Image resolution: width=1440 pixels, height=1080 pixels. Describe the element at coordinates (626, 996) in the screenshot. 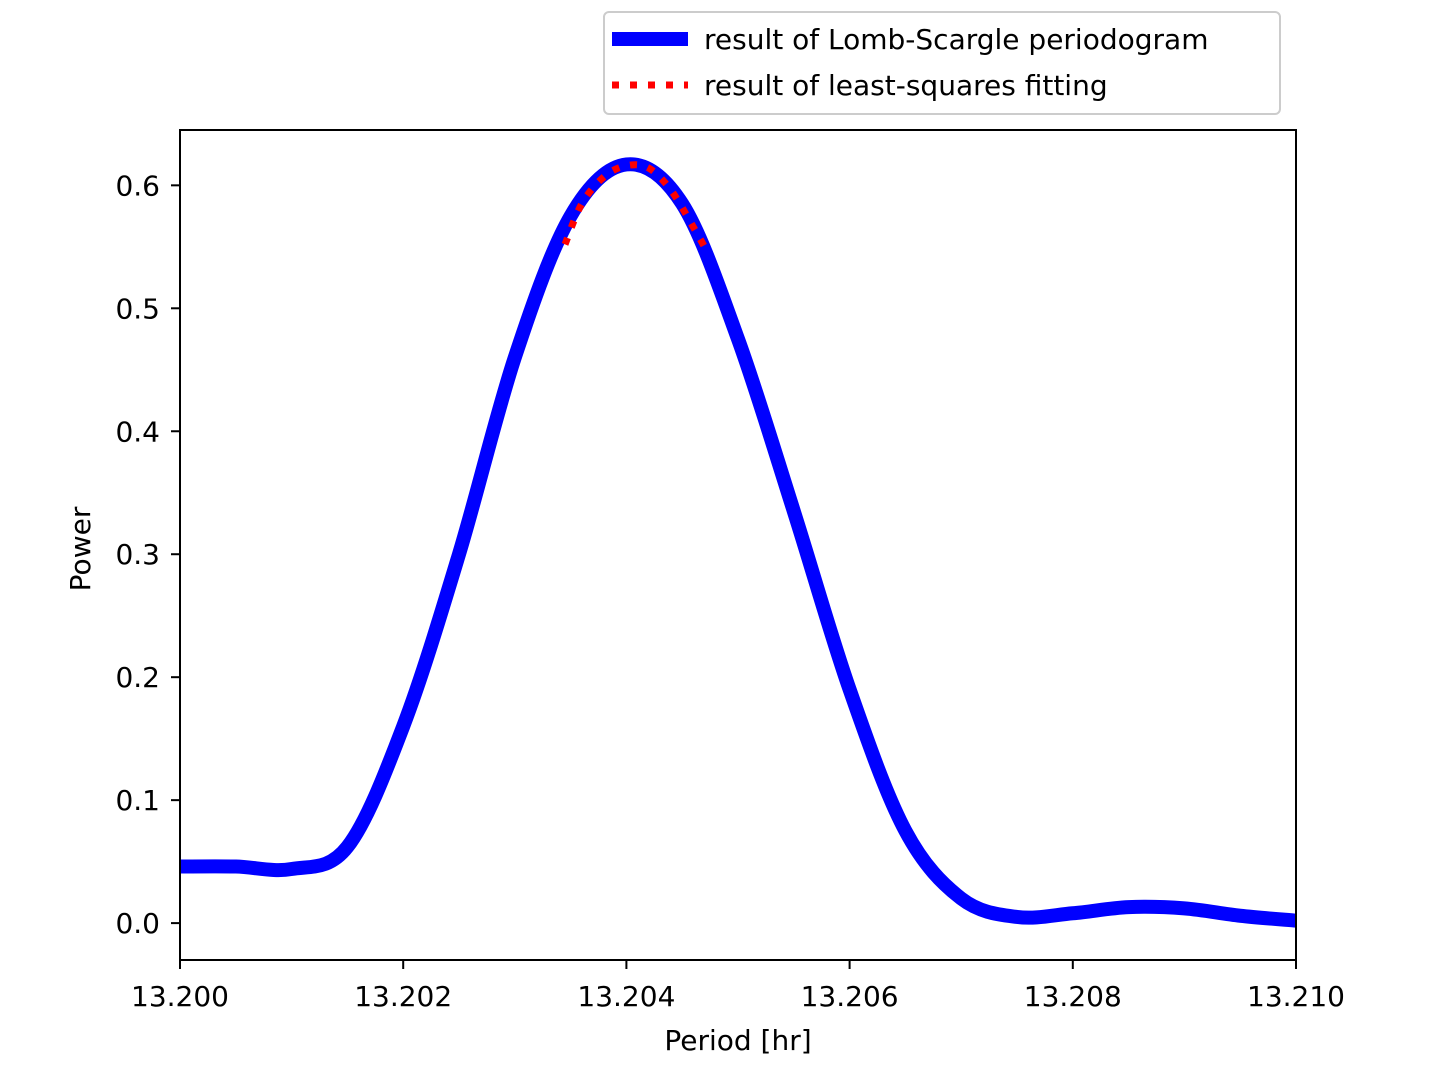

I see `x-tick-label: 13.204` at that location.